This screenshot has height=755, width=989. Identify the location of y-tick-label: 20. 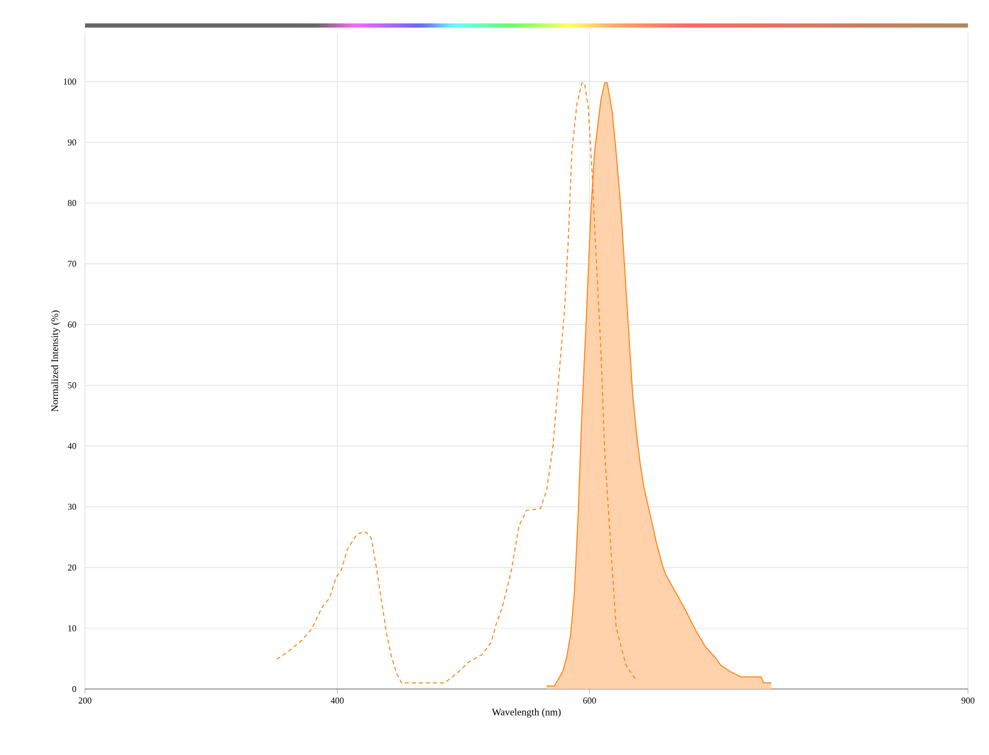
(72, 567).